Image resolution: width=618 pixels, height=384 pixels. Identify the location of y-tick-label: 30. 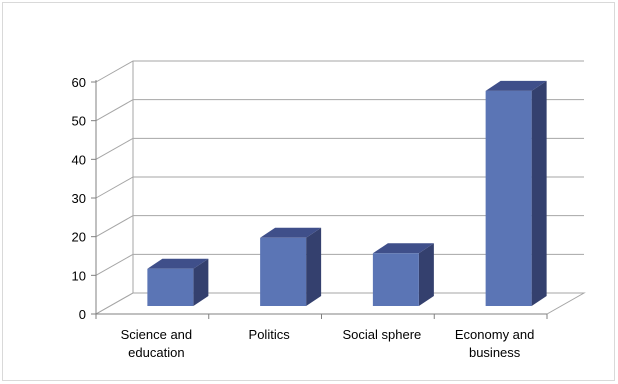
(79, 198).